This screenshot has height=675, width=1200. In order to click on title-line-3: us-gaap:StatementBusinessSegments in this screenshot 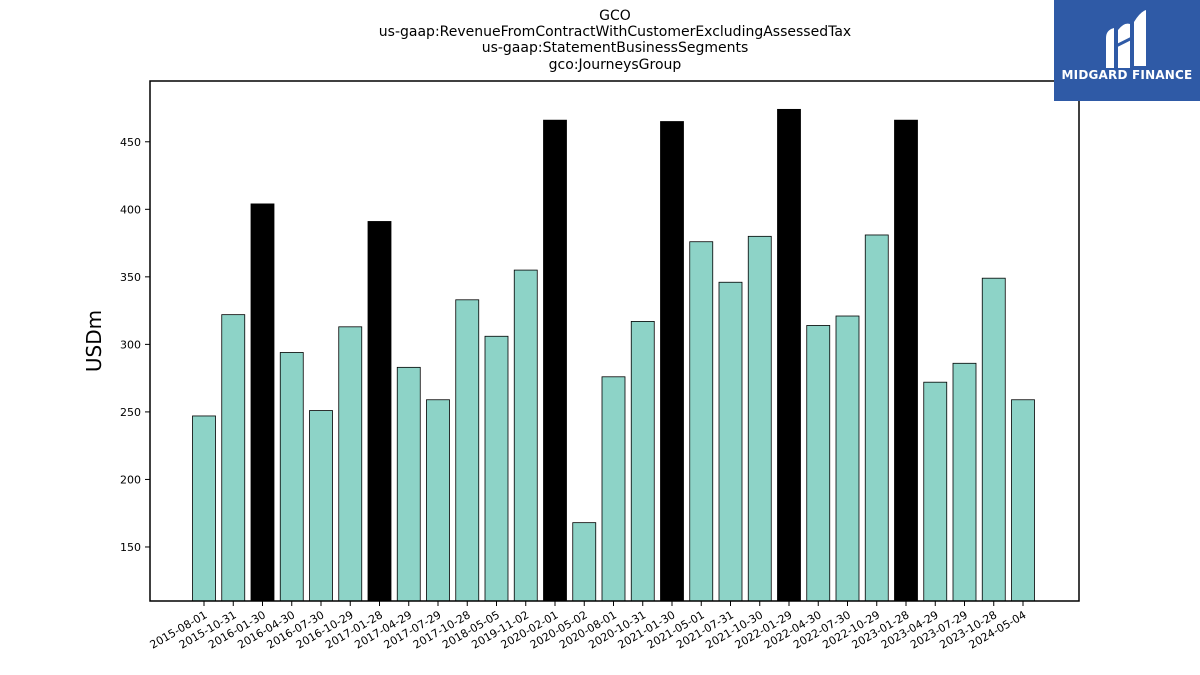, I will do `click(615, 48)`.